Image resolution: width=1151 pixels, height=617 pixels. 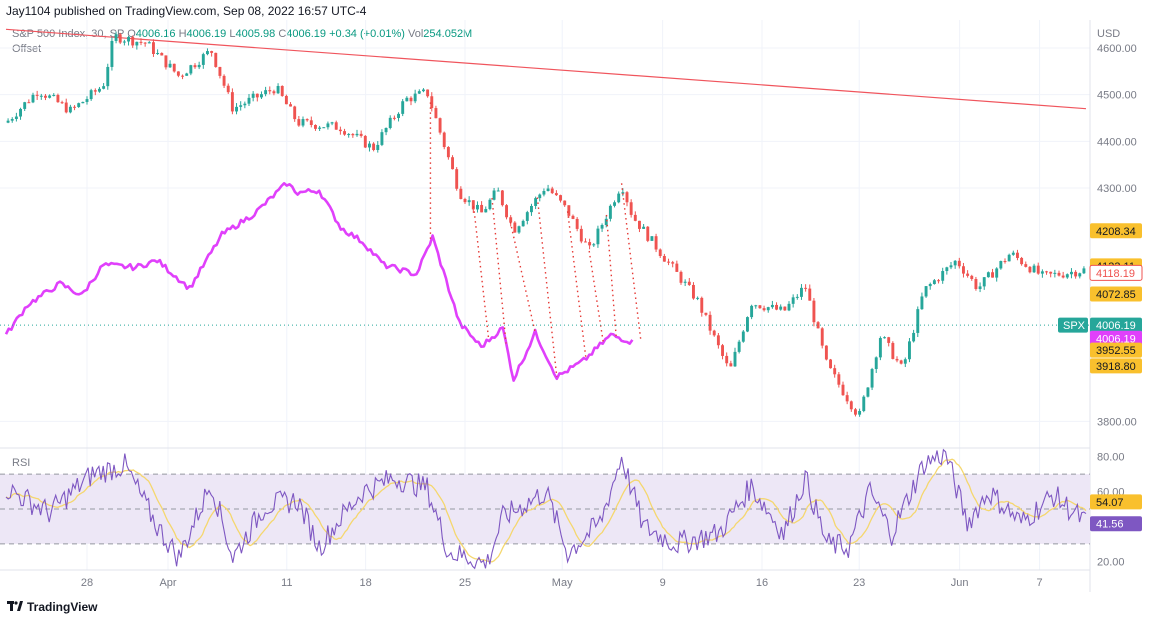 What do you see at coordinates (1110, 503) in the screenshot?
I see `price-tag-label: 54.07` at bounding box center [1110, 503].